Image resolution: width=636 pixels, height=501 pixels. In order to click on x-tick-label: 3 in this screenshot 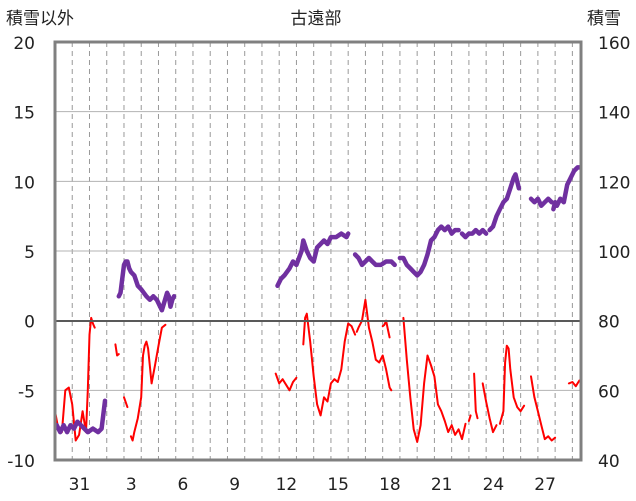, I will do `click(131, 485)`.